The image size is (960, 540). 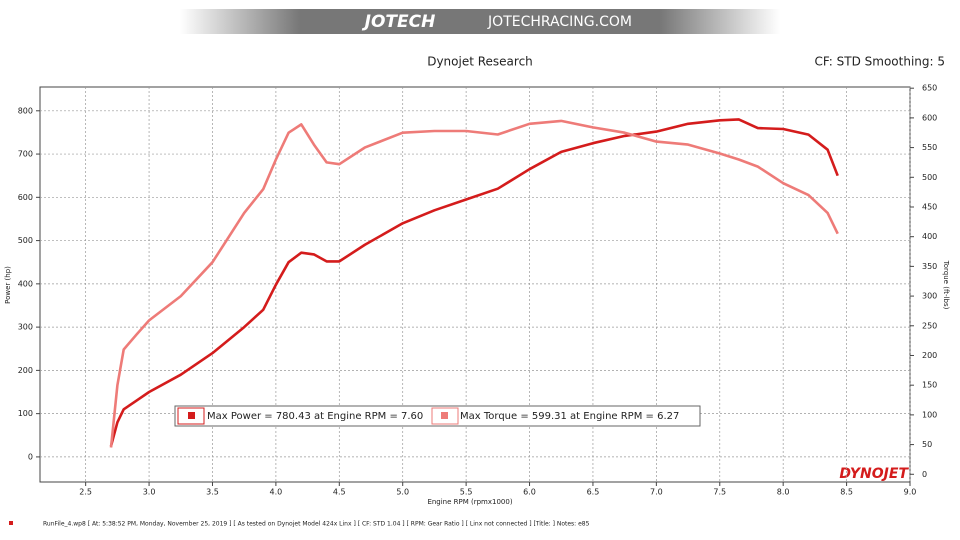 What do you see at coordinates (25, 154) in the screenshot?
I see `y-tick-label: 700` at bounding box center [25, 154].